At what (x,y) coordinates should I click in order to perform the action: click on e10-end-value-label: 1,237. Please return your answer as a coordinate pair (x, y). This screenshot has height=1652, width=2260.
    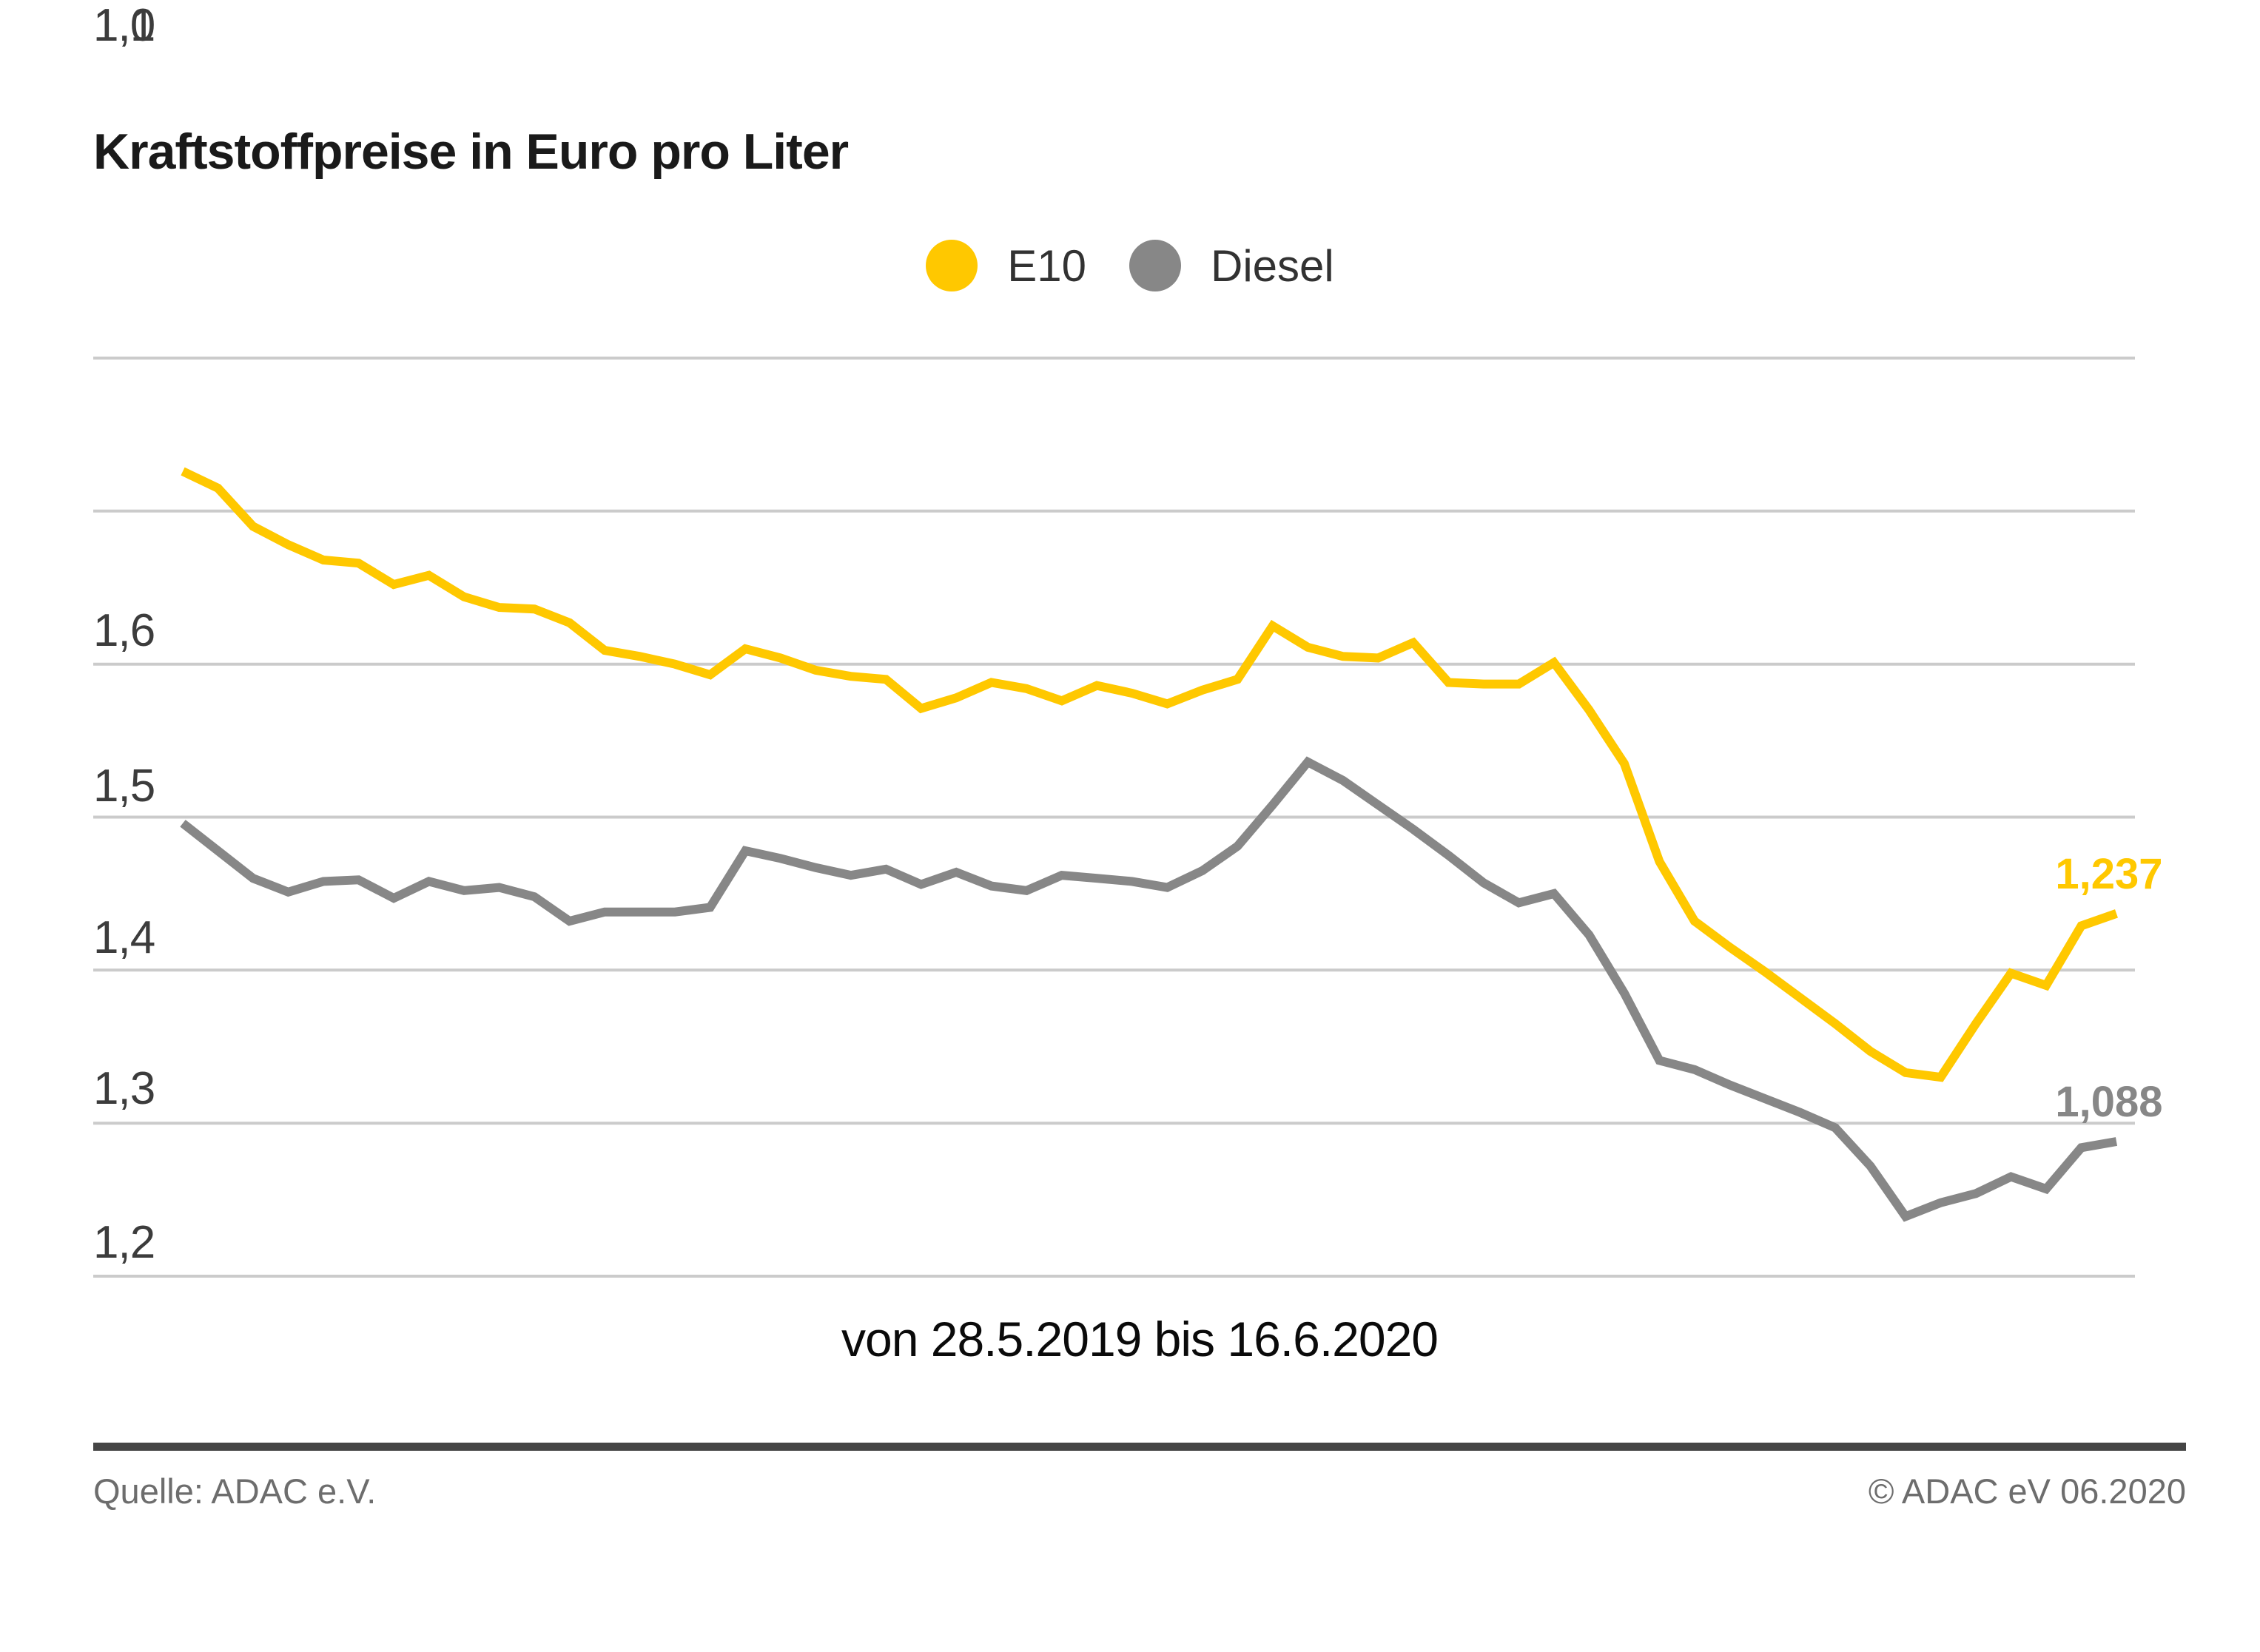
    Looking at the image, I should click on (2108, 874).